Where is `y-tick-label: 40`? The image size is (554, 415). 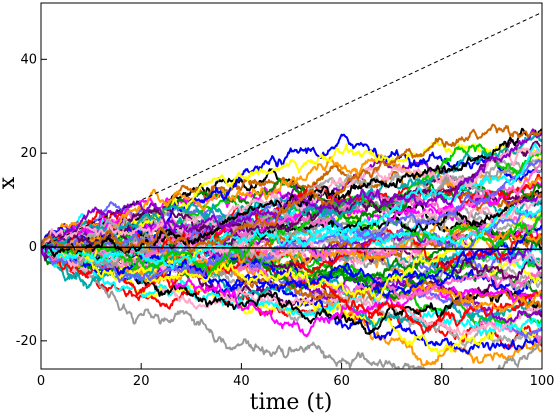 y-tick-label: 40 is located at coordinates (28, 59).